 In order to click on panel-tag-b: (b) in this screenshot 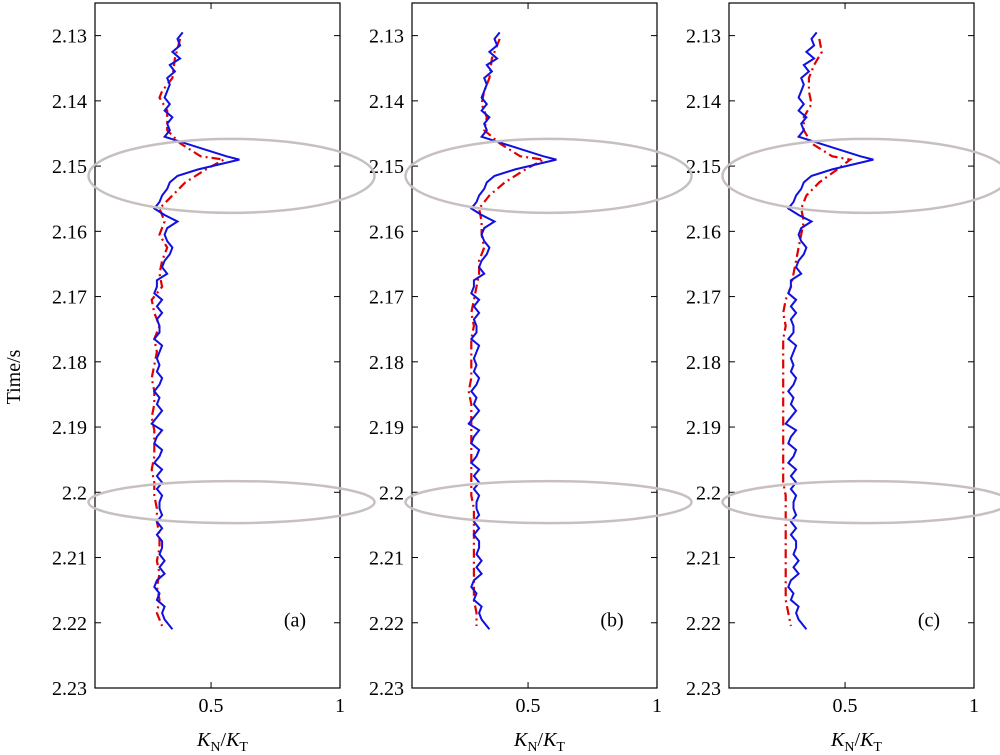, I will do `click(611, 621)`.